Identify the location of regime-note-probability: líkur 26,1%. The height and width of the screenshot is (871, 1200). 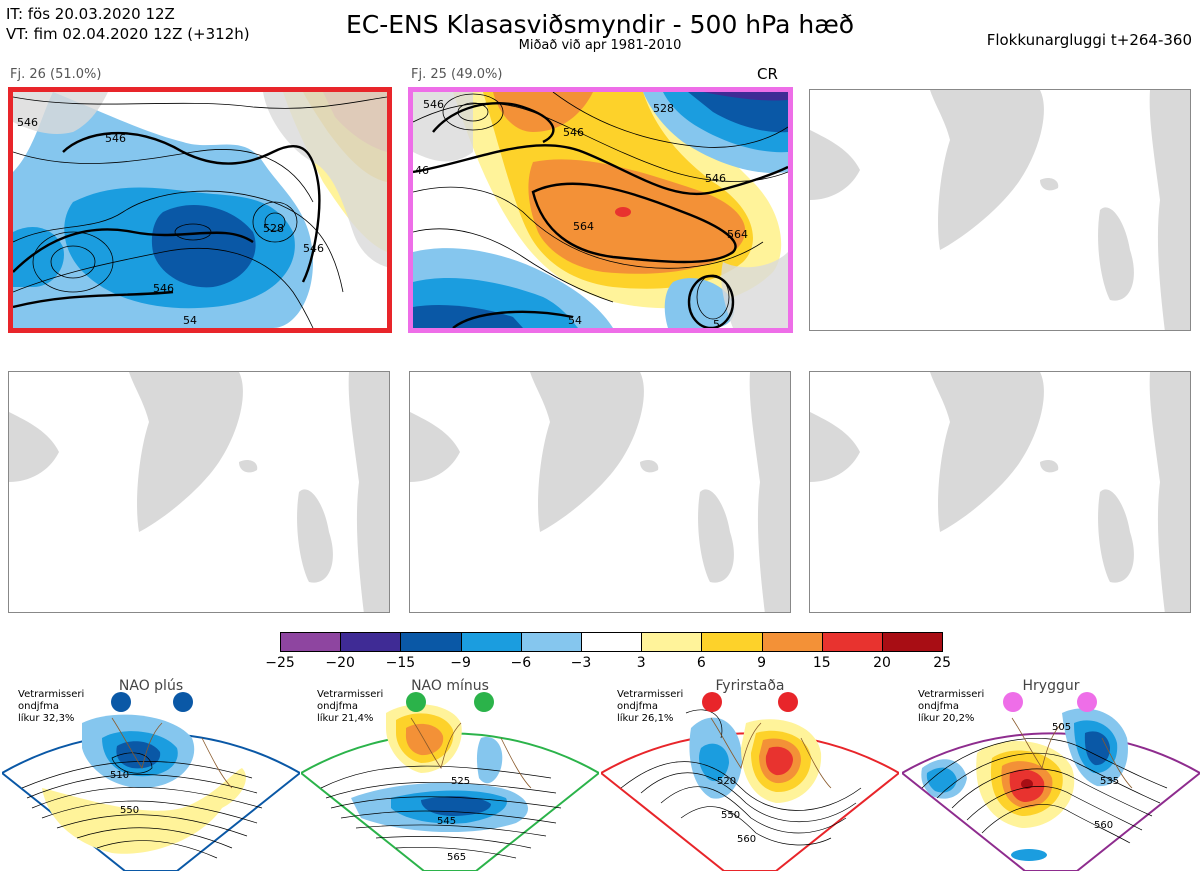
(645, 718).